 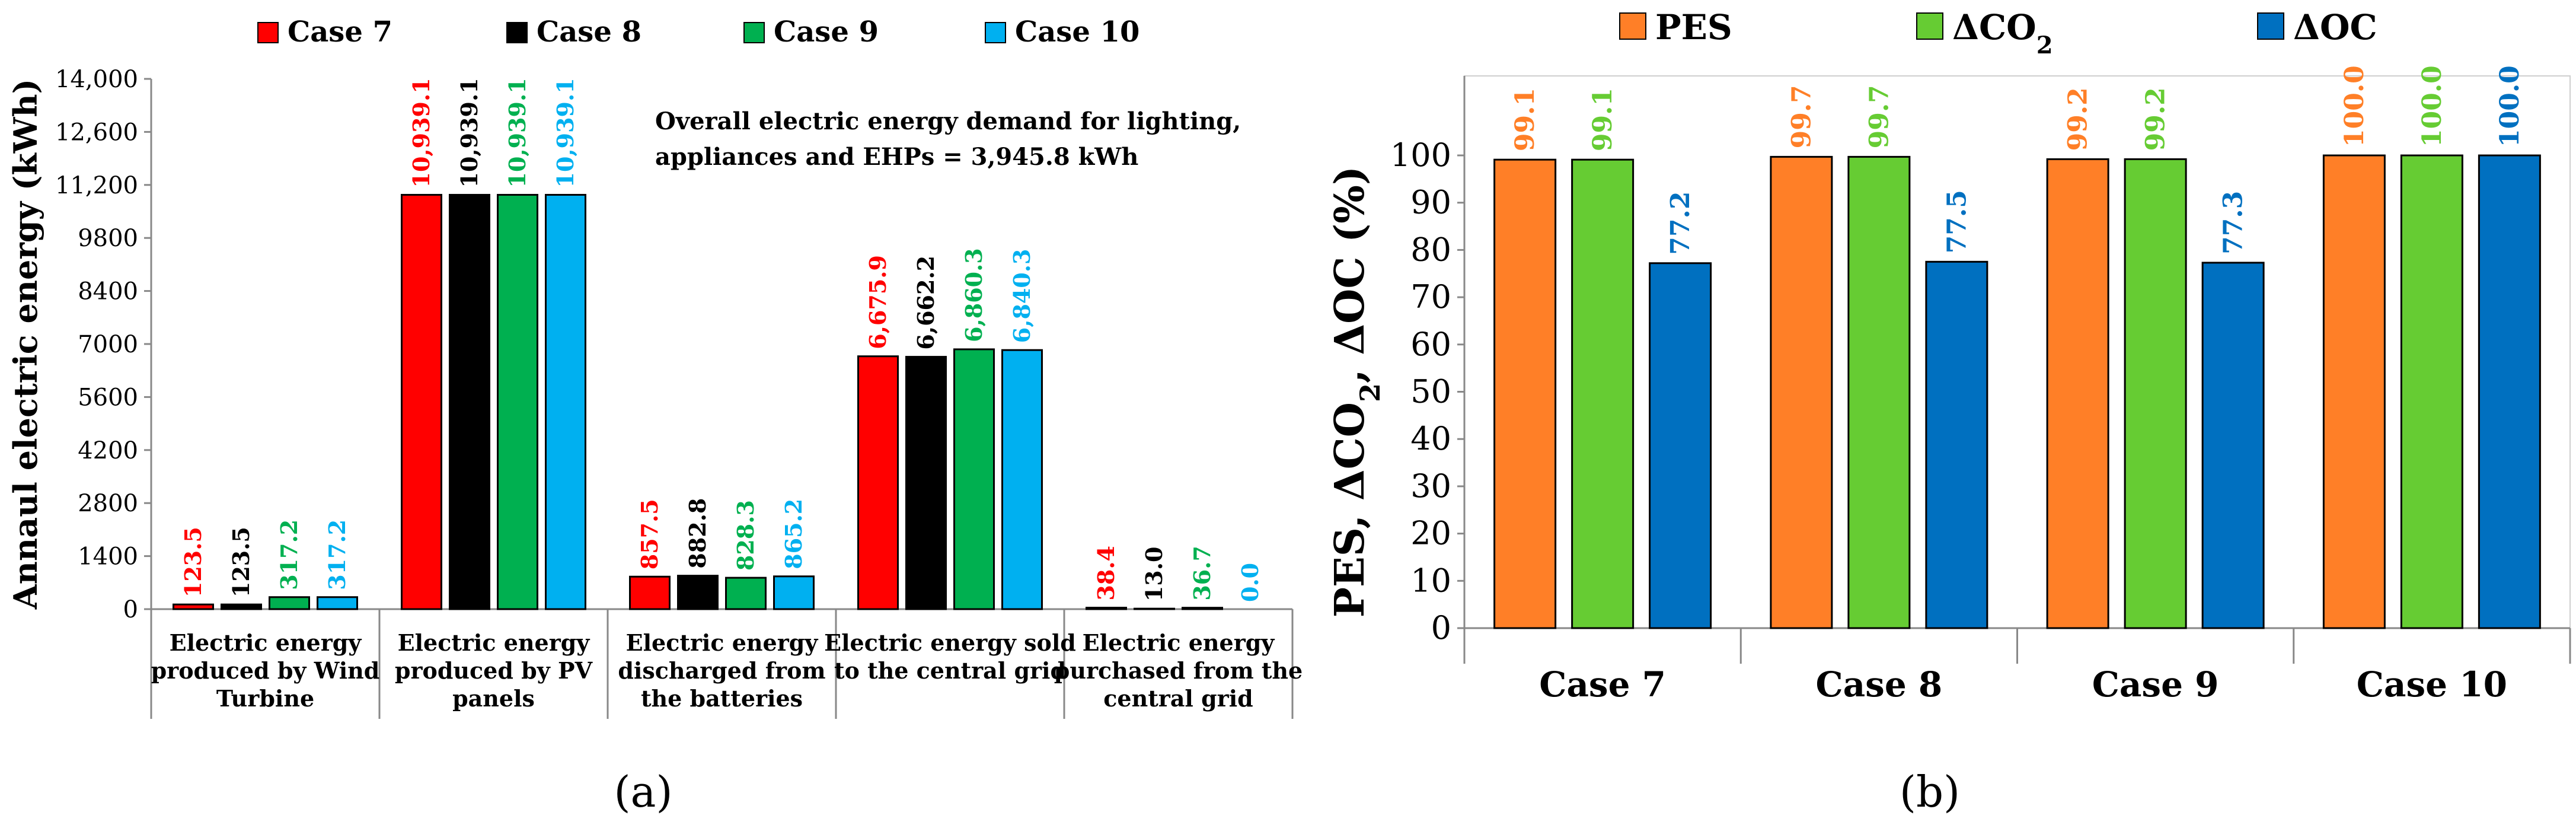 What do you see at coordinates (643, 792) in the screenshot?
I see `panel-label: (a)` at bounding box center [643, 792].